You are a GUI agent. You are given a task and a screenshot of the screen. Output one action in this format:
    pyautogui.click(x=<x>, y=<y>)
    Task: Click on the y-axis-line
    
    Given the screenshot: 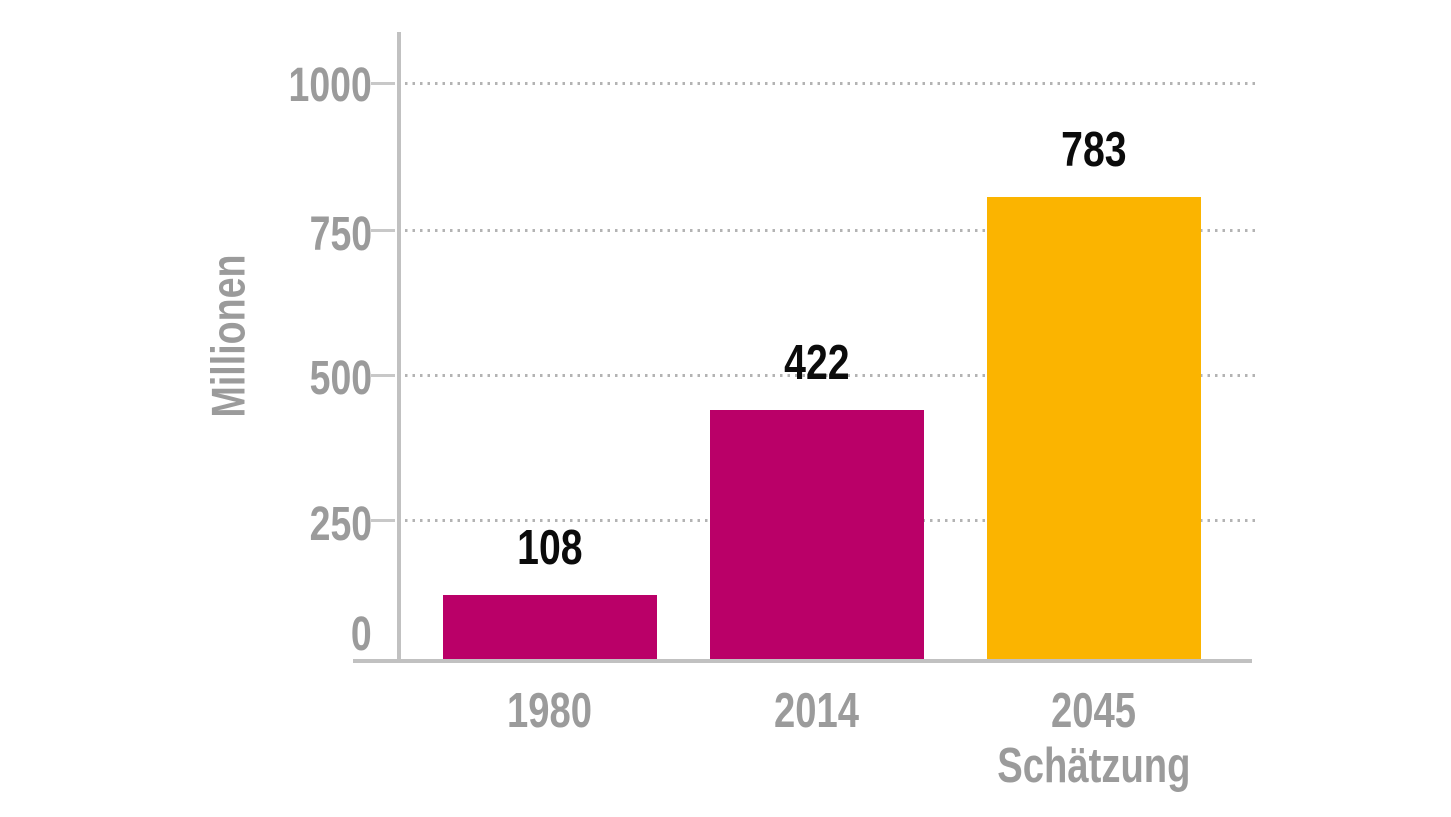 What is the action you would take?
    pyautogui.click(x=399, y=347)
    